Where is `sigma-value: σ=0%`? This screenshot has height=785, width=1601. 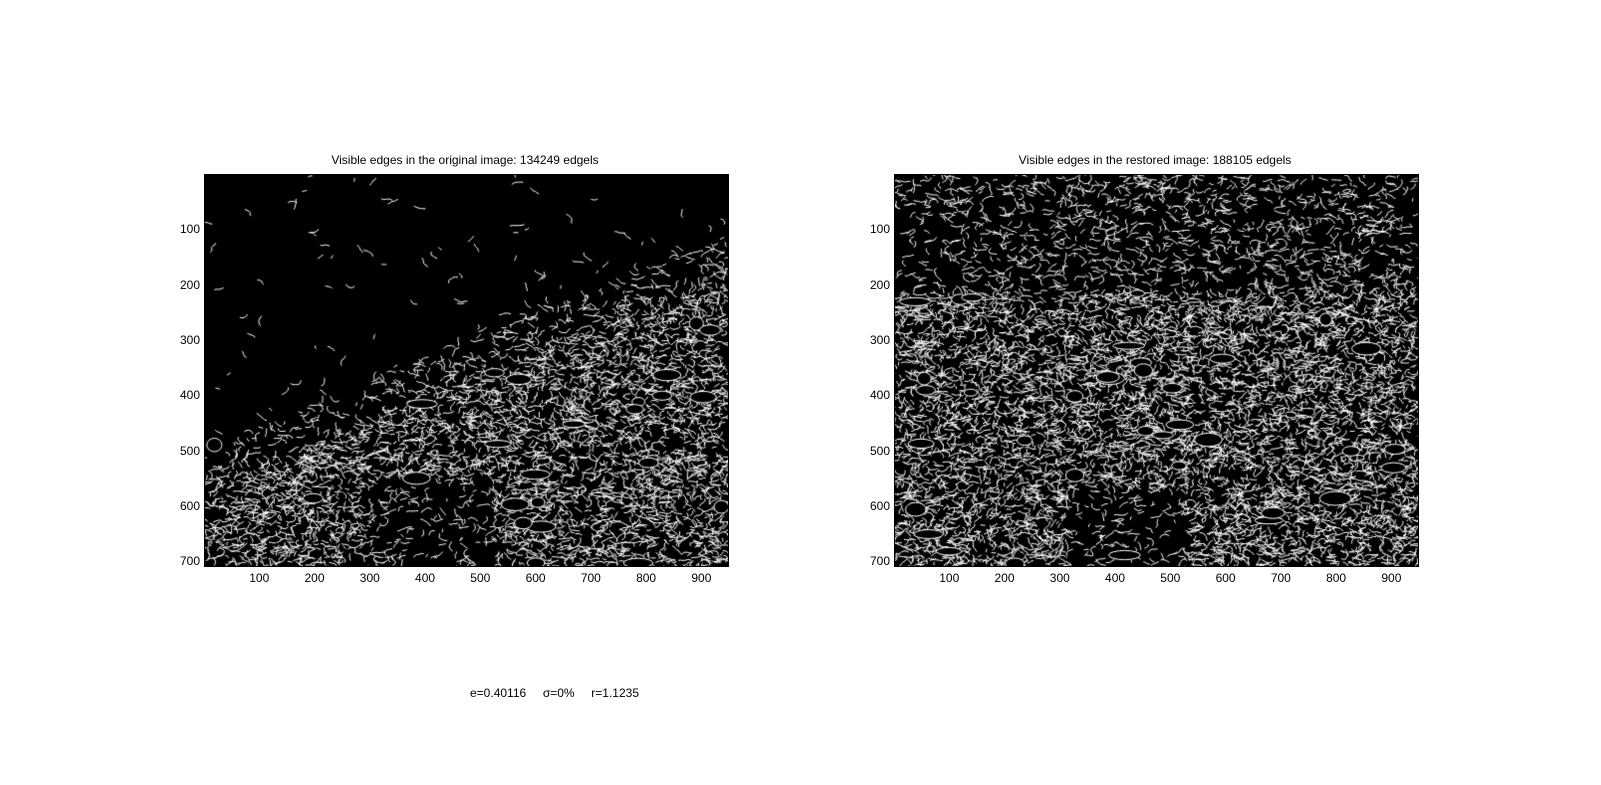
sigma-value: σ=0% is located at coordinates (558, 693).